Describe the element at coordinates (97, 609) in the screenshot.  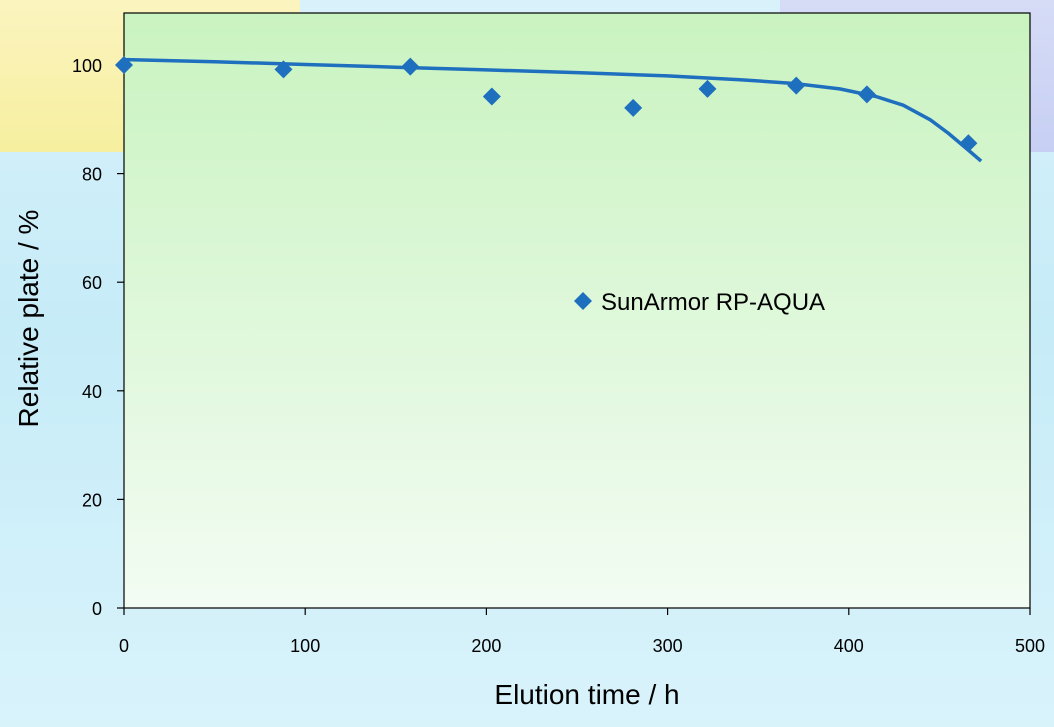
I see `y-tick-label: 0` at that location.